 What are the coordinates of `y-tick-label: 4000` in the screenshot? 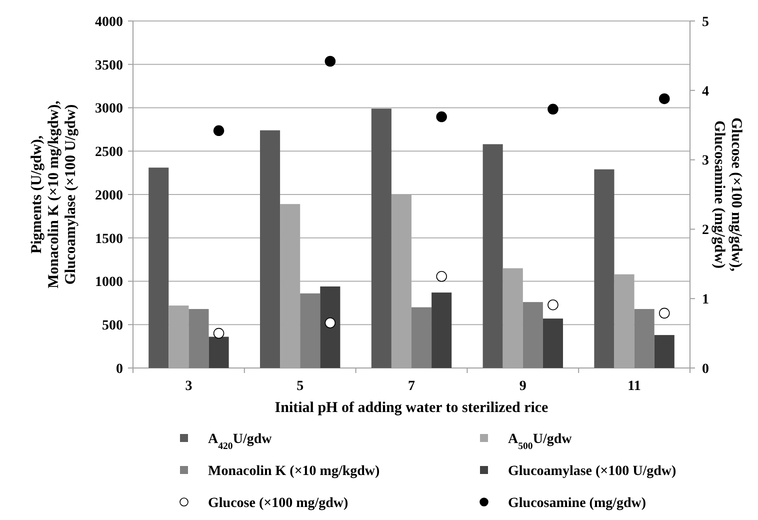 It's located at (109, 22).